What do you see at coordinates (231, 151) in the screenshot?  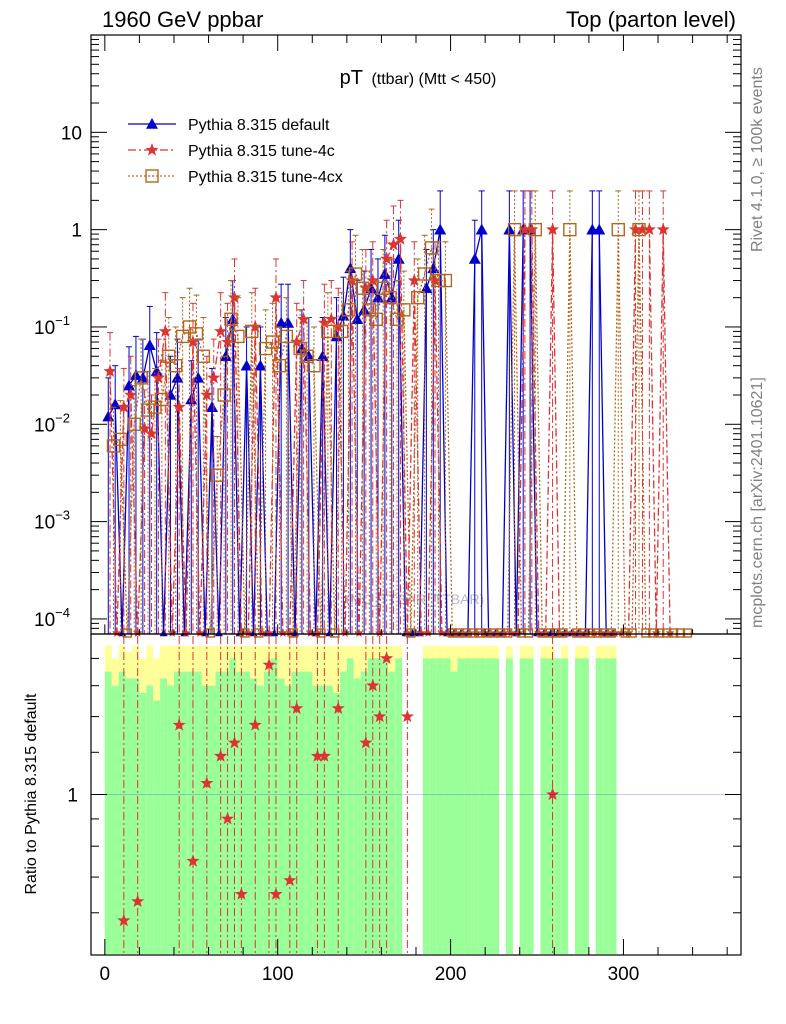 I see `legend-entry-tune4c: Pythia 8.315 tune-4c` at bounding box center [231, 151].